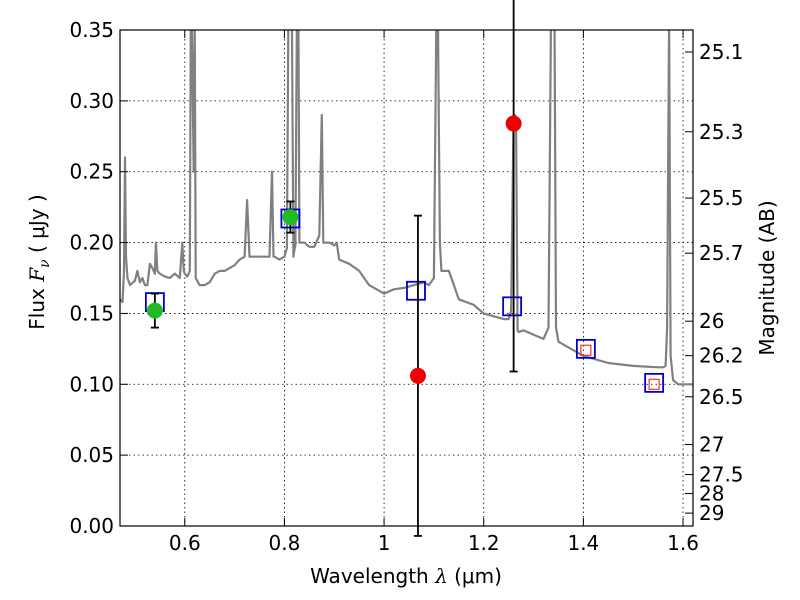 The height and width of the screenshot is (600, 800). I want to click on y2-tick-label: 26.2, so click(721, 356).